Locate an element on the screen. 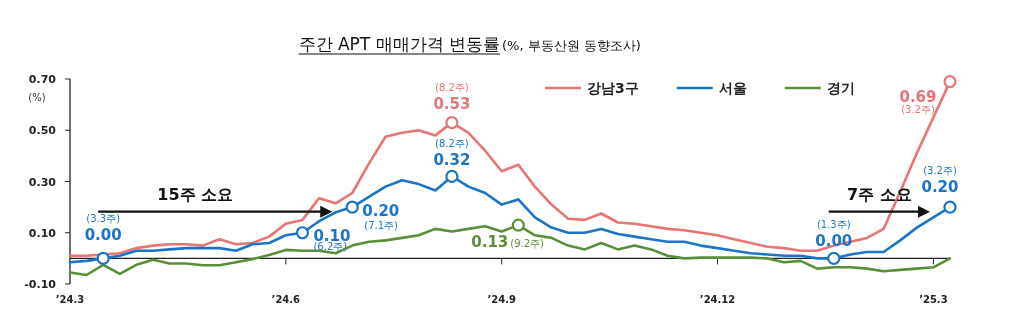 The height and width of the screenshot is (323, 1013). annotation: (3.3주) is located at coordinates (103, 219).